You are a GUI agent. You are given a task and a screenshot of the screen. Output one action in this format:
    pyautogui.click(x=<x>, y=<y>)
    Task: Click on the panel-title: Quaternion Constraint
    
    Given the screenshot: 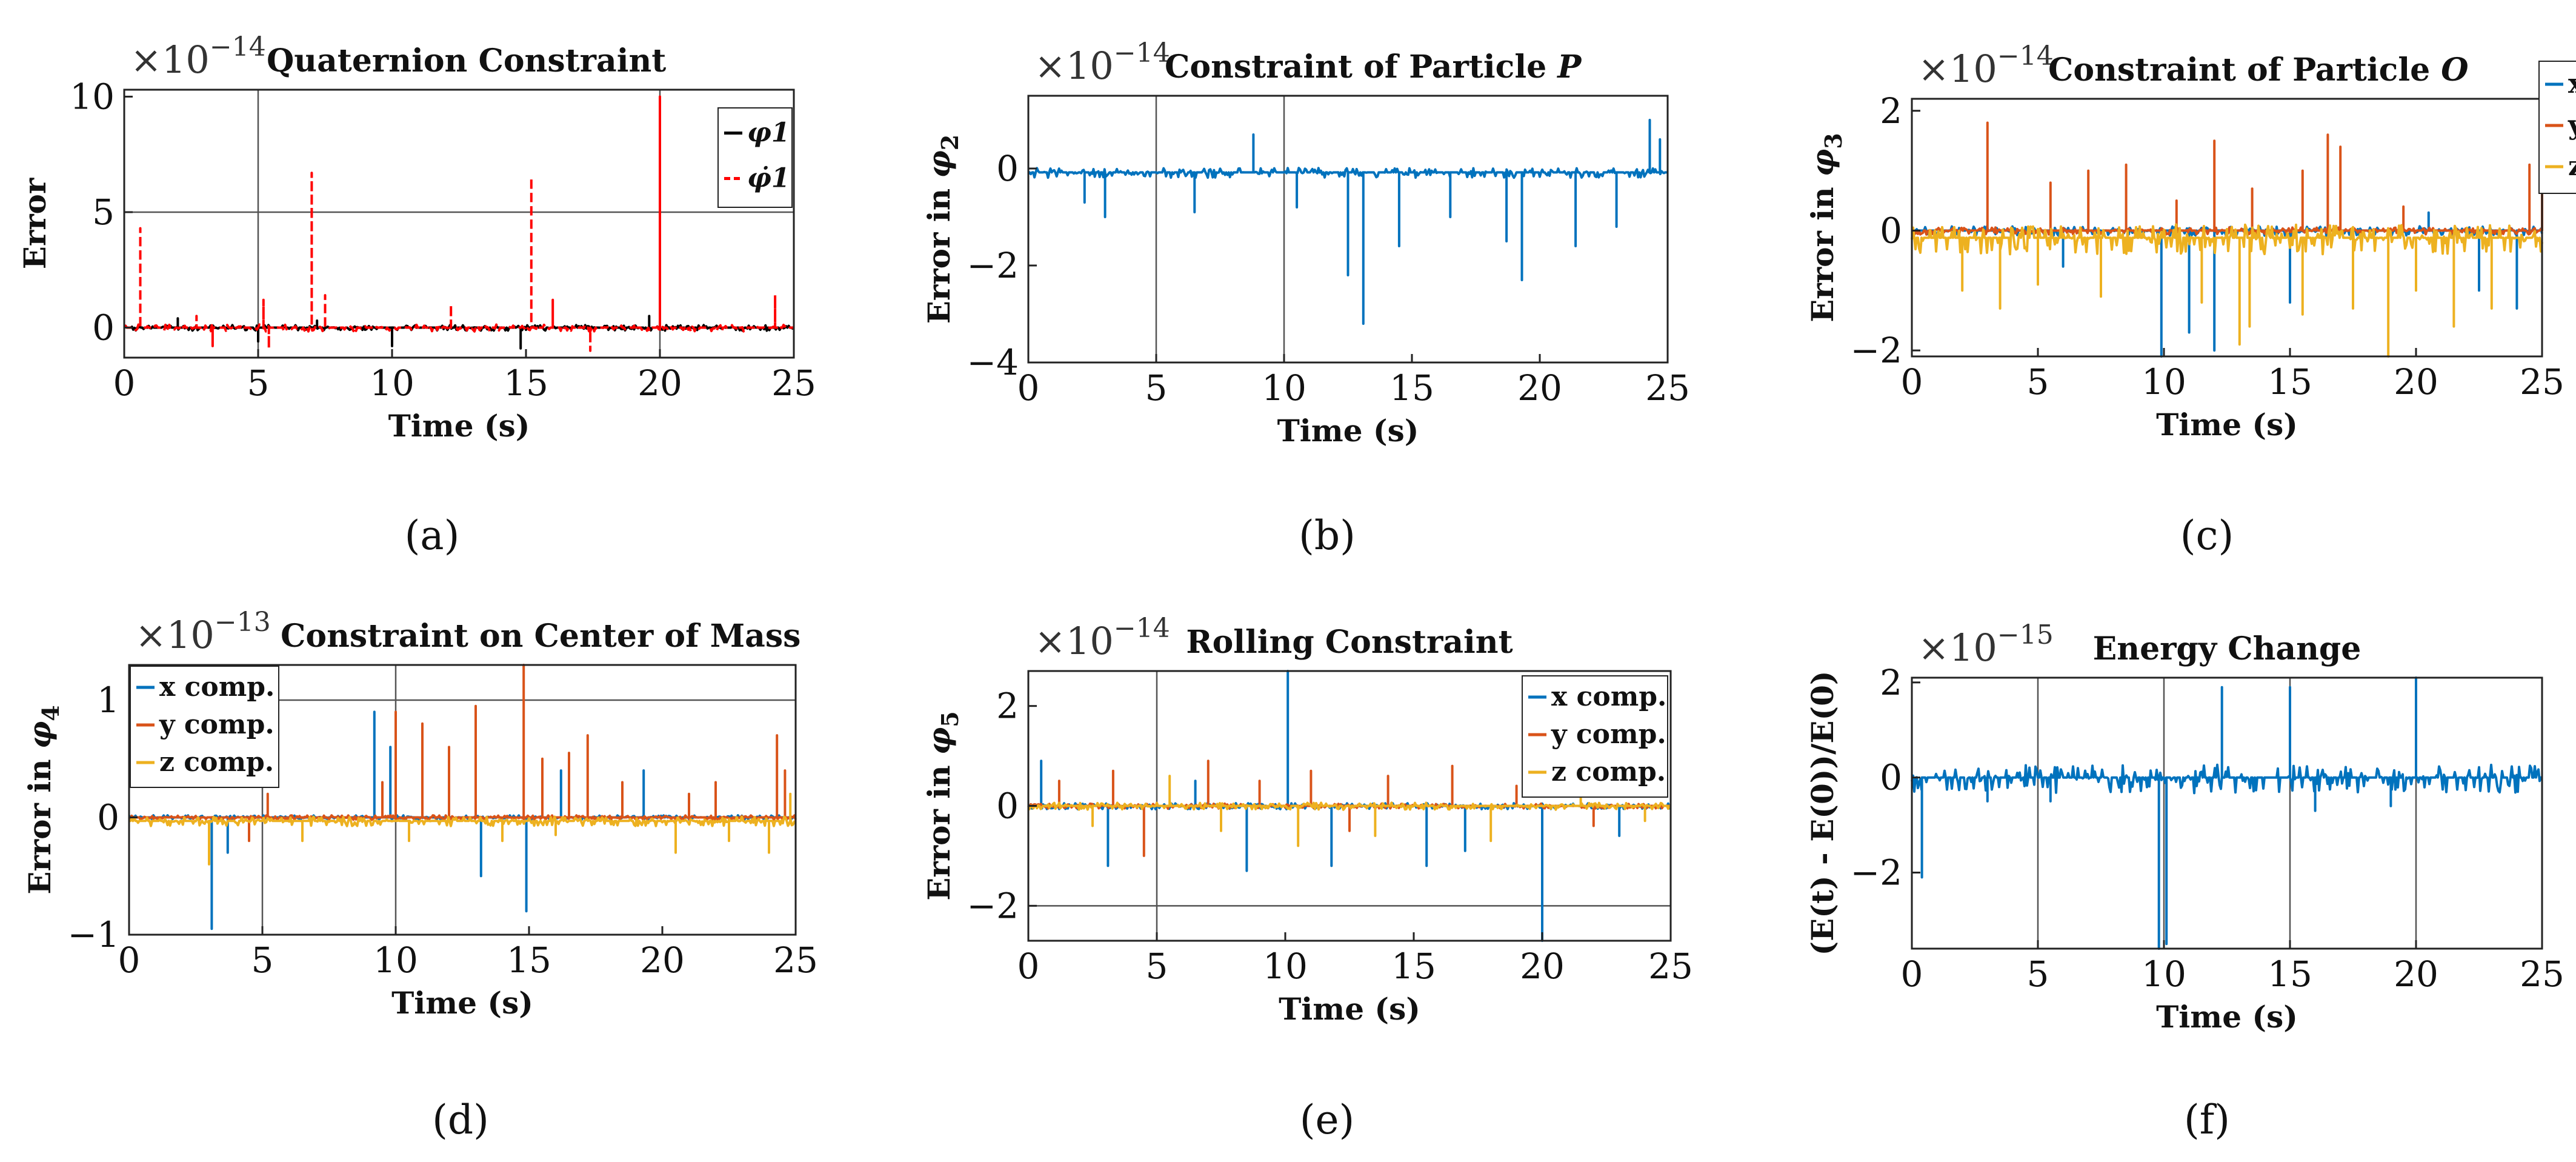 What is the action you would take?
    pyautogui.click(x=466, y=61)
    